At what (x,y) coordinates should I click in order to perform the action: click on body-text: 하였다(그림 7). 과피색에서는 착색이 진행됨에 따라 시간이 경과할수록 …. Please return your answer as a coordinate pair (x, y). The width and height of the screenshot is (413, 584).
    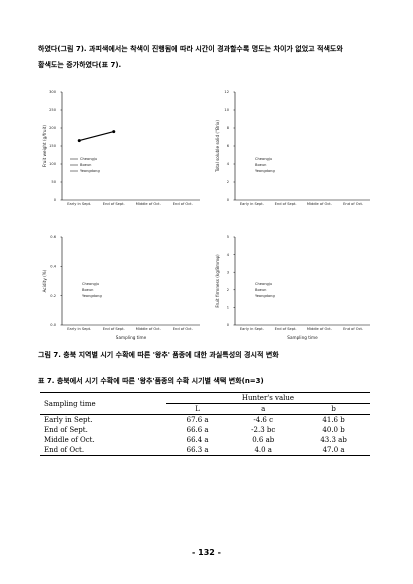
    Looking at the image, I should click on (190, 49).